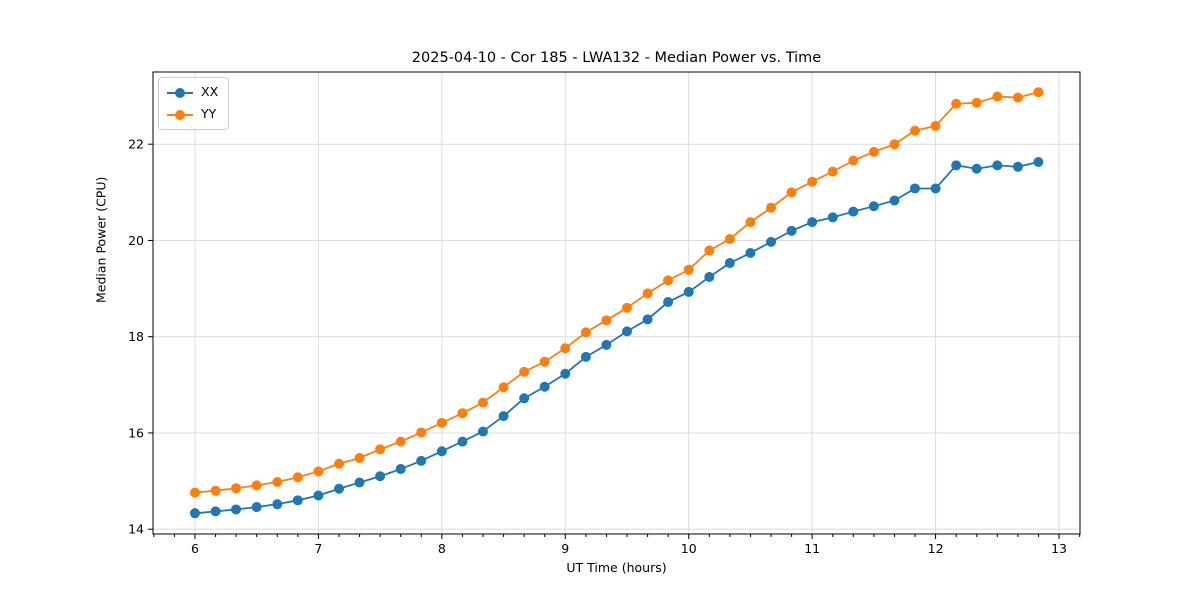 The width and height of the screenshot is (1200, 600). Describe the element at coordinates (136, 529) in the screenshot. I see `y-tick-label: 14` at that location.